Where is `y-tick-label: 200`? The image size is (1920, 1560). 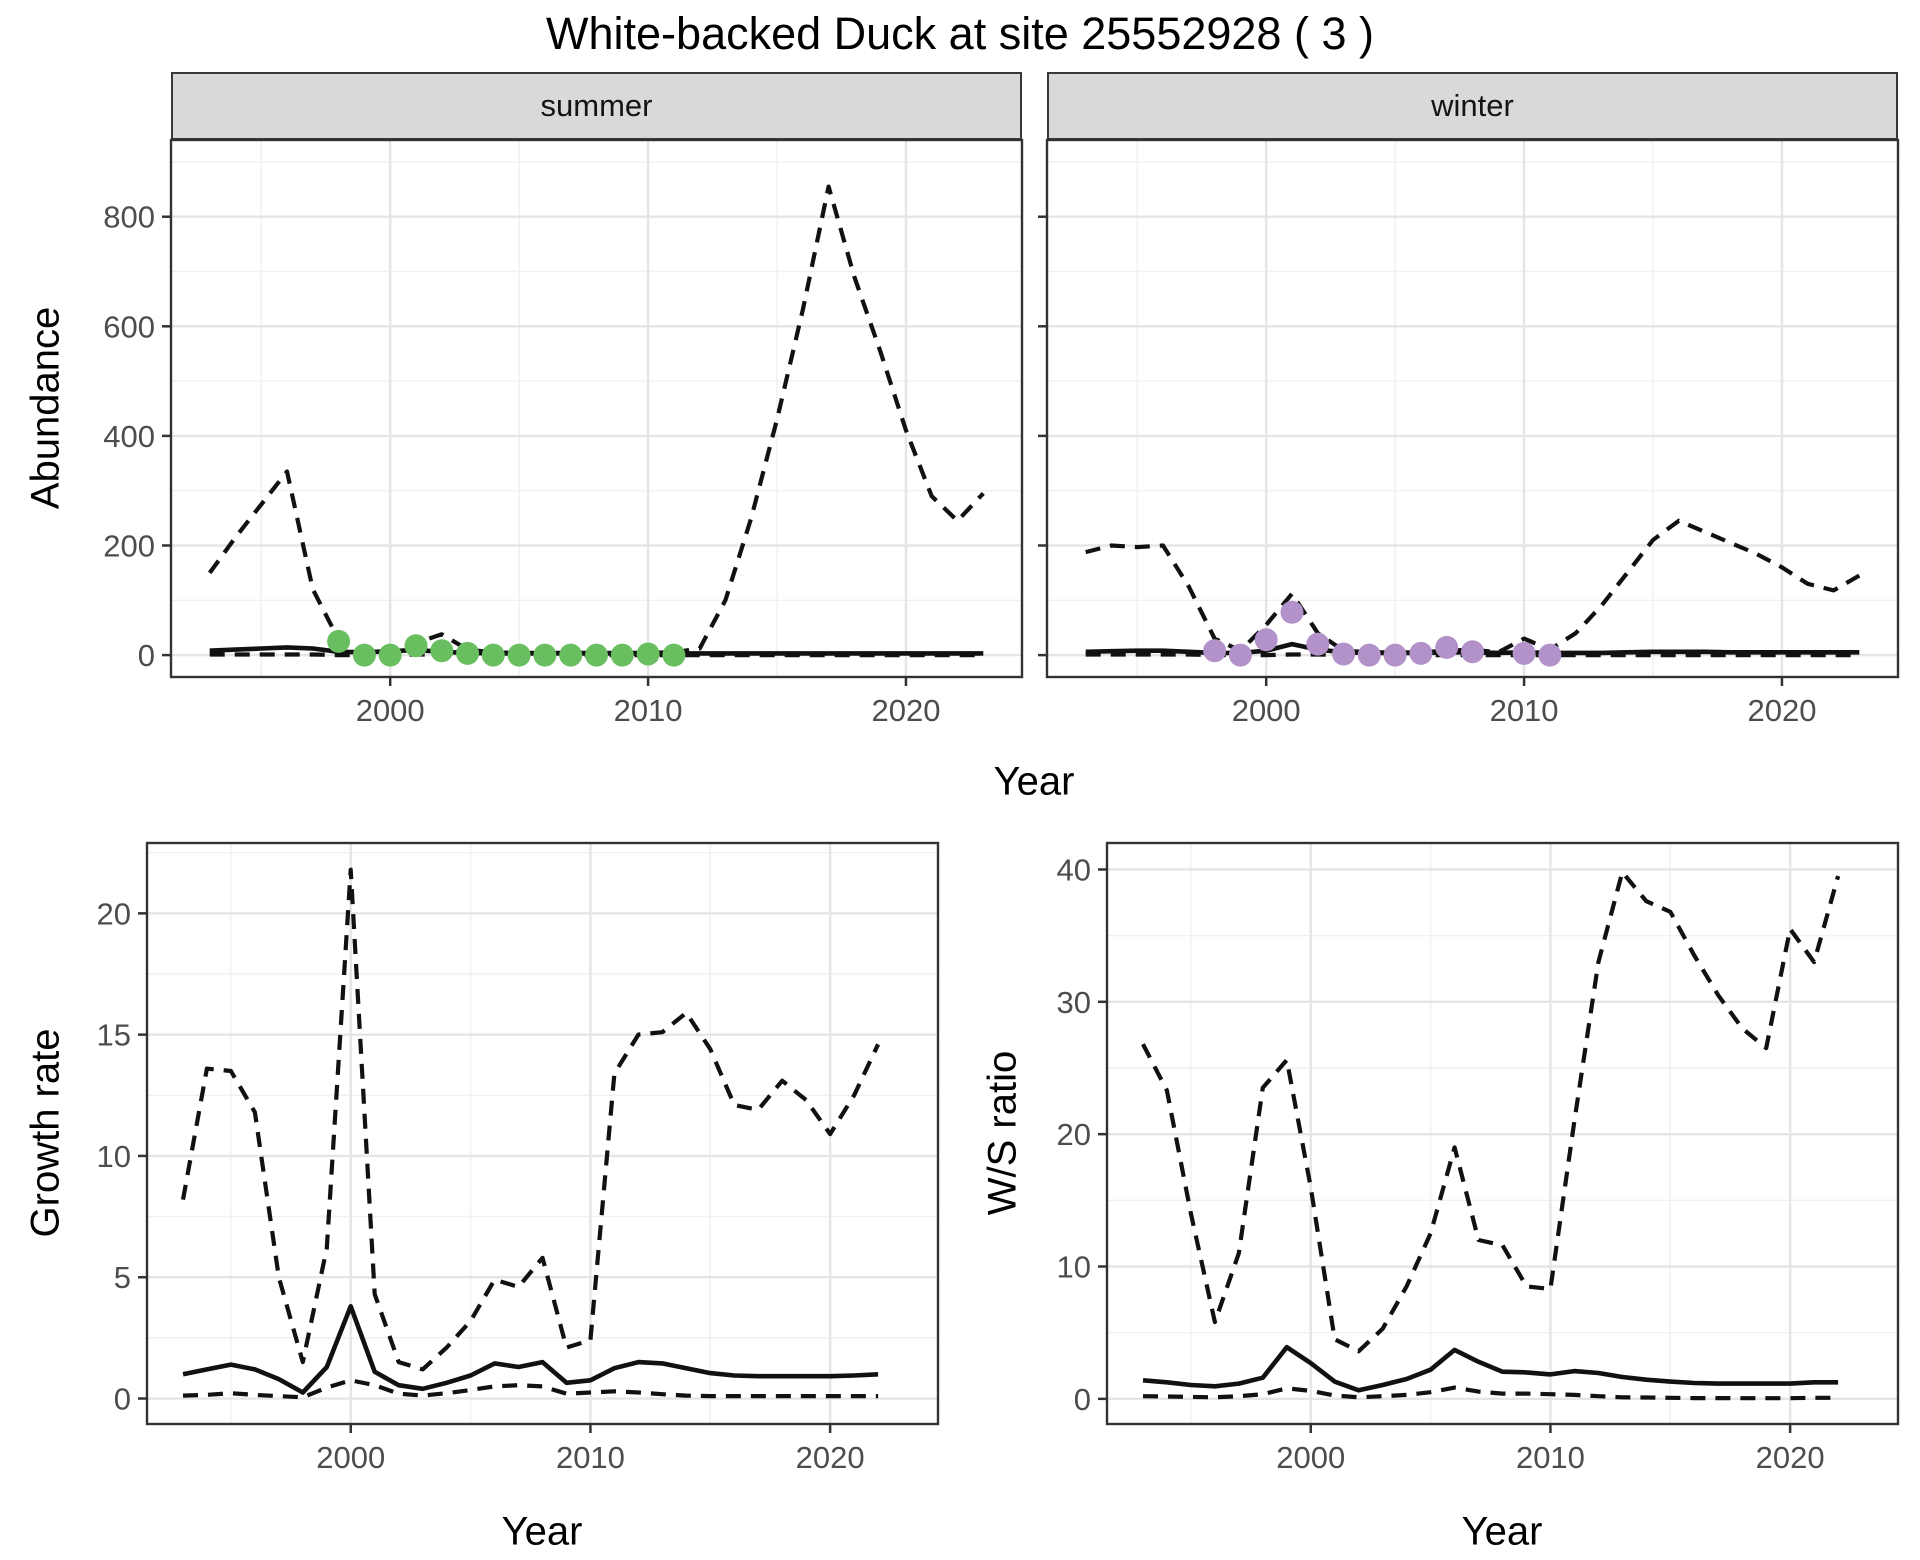 y-tick-label: 200 is located at coordinates (129, 545).